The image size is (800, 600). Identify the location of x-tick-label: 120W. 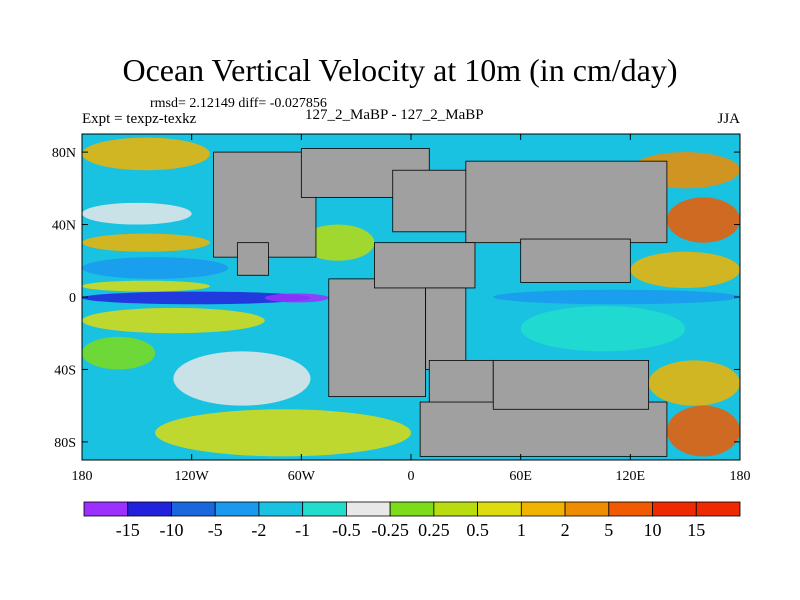
(192, 476).